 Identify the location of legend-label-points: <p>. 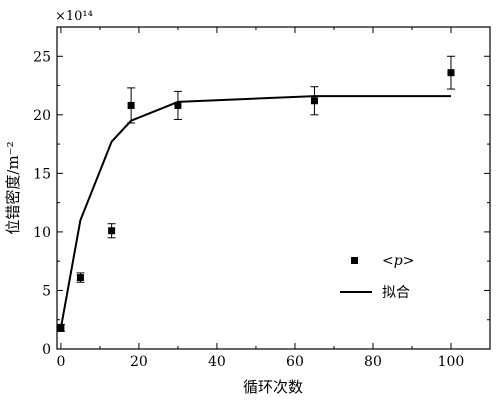
(398, 261).